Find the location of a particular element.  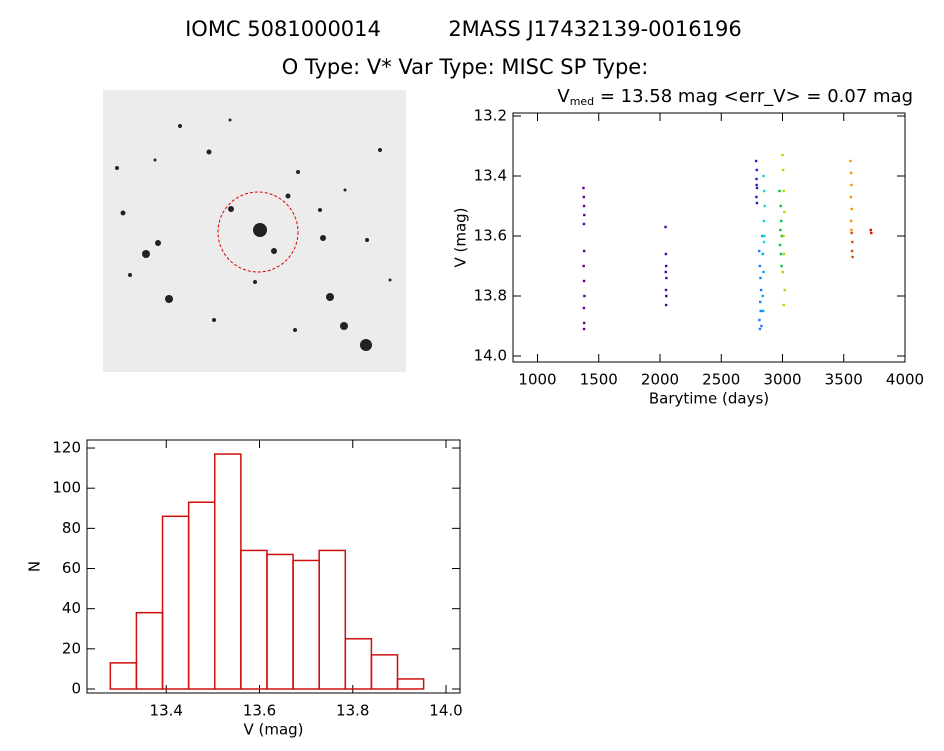

x-tick-label: 3500 is located at coordinates (844, 380).